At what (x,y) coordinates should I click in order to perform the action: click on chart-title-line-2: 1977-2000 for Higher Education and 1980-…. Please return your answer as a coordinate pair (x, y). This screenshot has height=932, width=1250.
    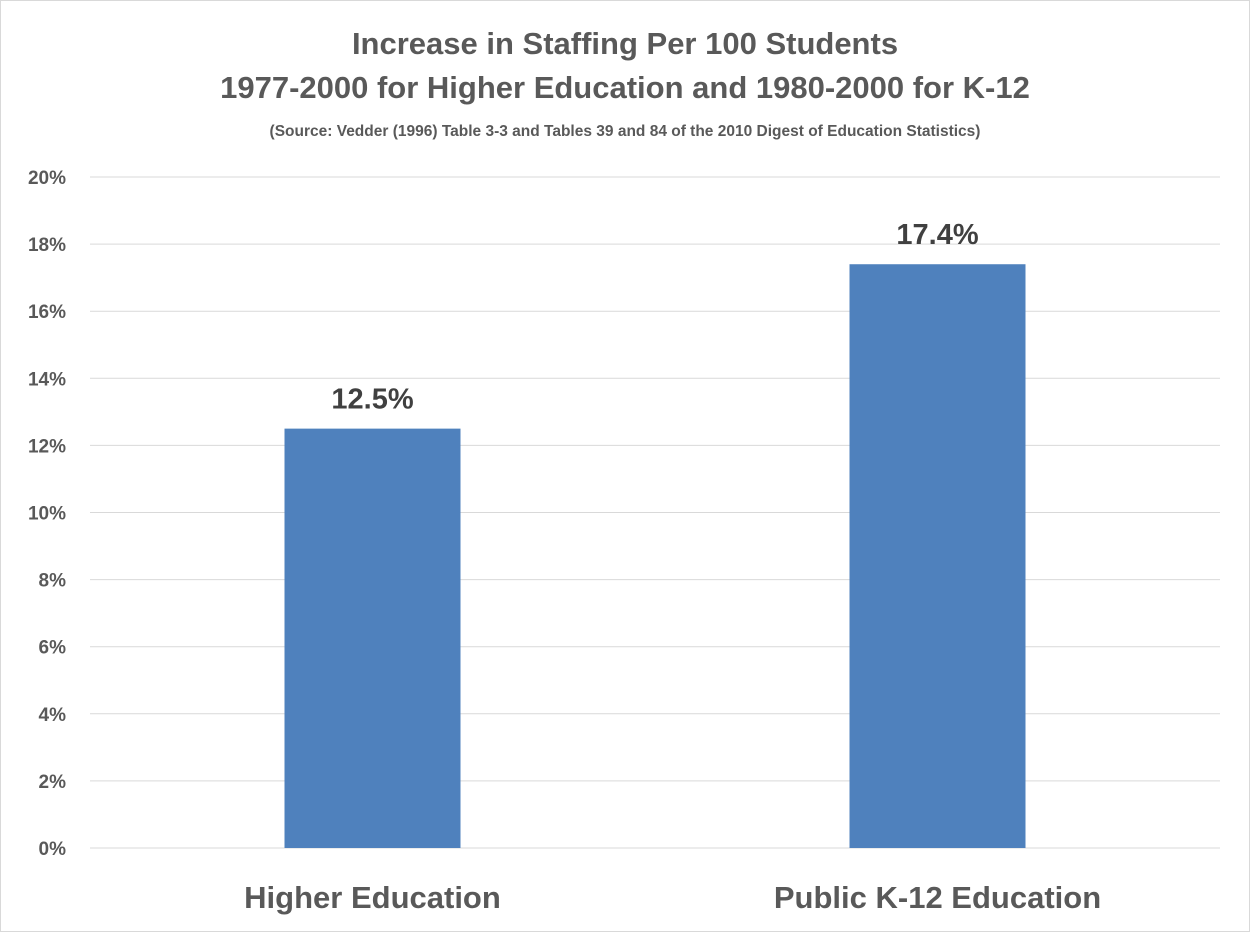
    Looking at the image, I should click on (625, 87).